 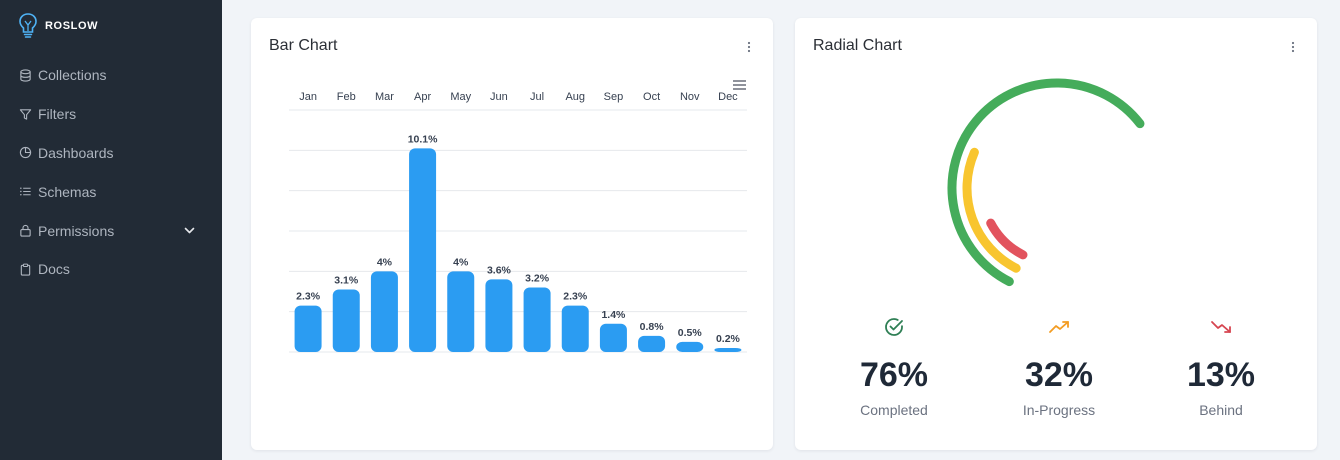 I want to click on bar-group: 0.2%, so click(x=728, y=342).